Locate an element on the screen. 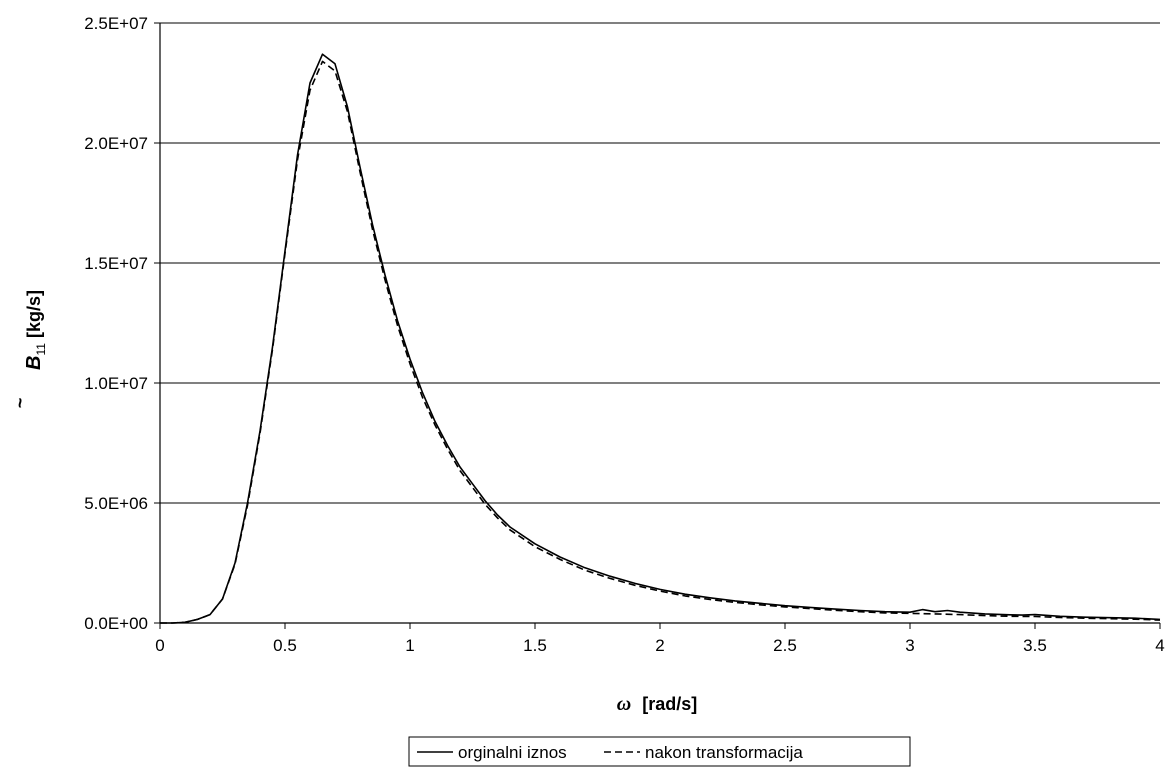 The width and height of the screenshot is (1168, 767). y-tick-label: 1.5E+07 is located at coordinates (116, 263).